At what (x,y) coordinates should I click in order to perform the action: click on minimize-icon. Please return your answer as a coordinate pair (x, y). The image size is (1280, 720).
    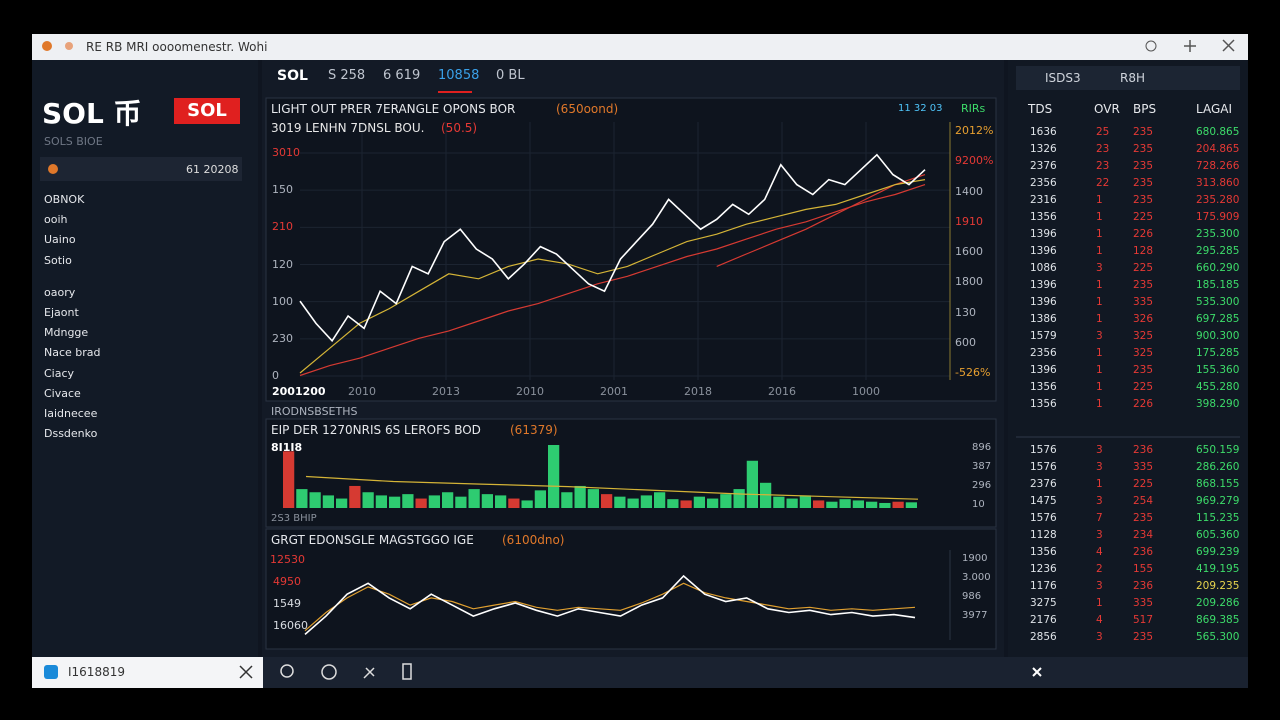
    Looking at the image, I should click on (1151, 46).